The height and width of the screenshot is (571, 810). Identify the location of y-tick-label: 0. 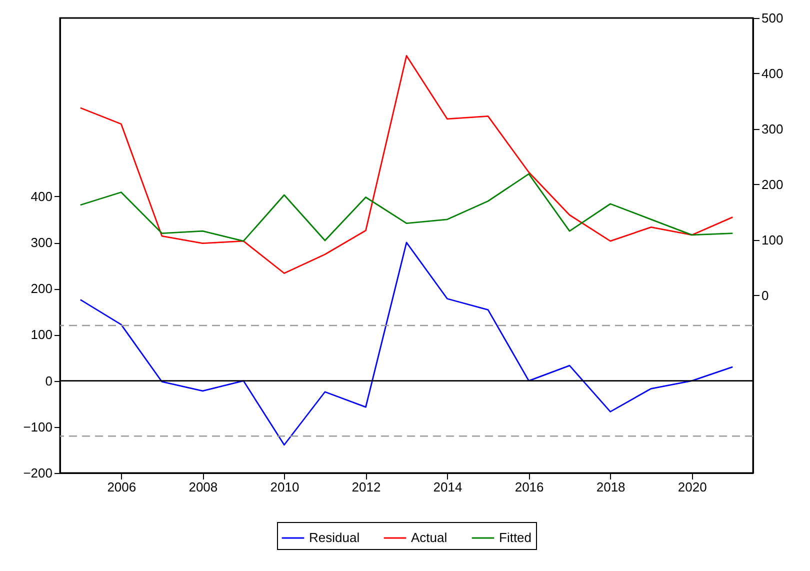
(48, 380).